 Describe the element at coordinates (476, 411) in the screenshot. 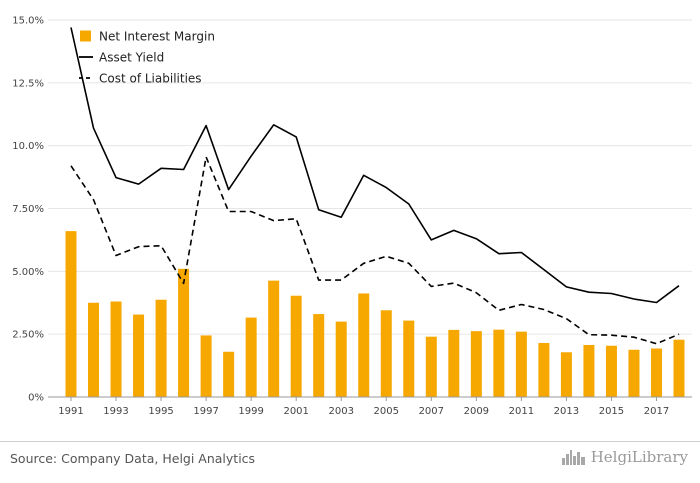

I see `x-tick-label: 2009` at that location.